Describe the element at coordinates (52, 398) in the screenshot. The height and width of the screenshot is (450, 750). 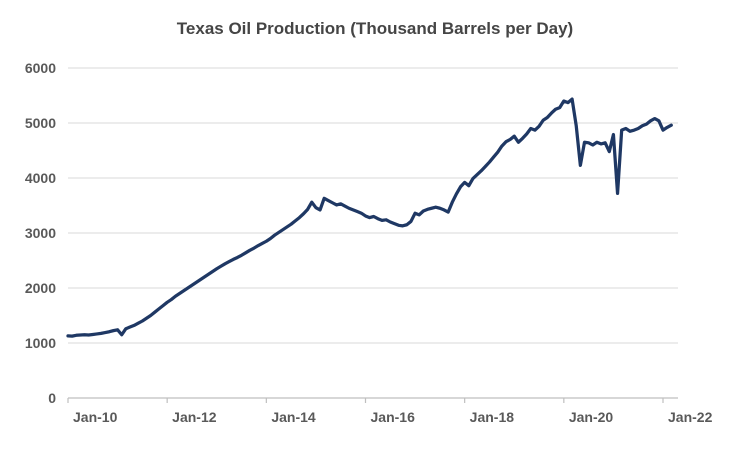
I see `y-axis-tick-label: 0` at that location.